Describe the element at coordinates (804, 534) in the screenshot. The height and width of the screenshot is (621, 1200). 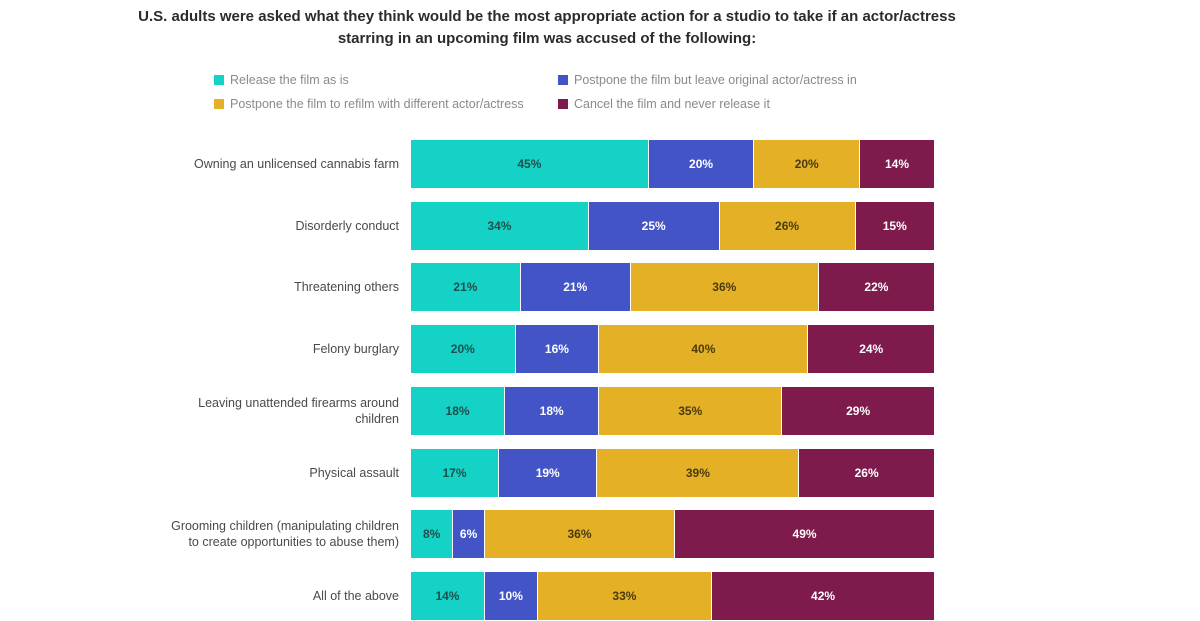
I see `data-label: 49%` at that location.